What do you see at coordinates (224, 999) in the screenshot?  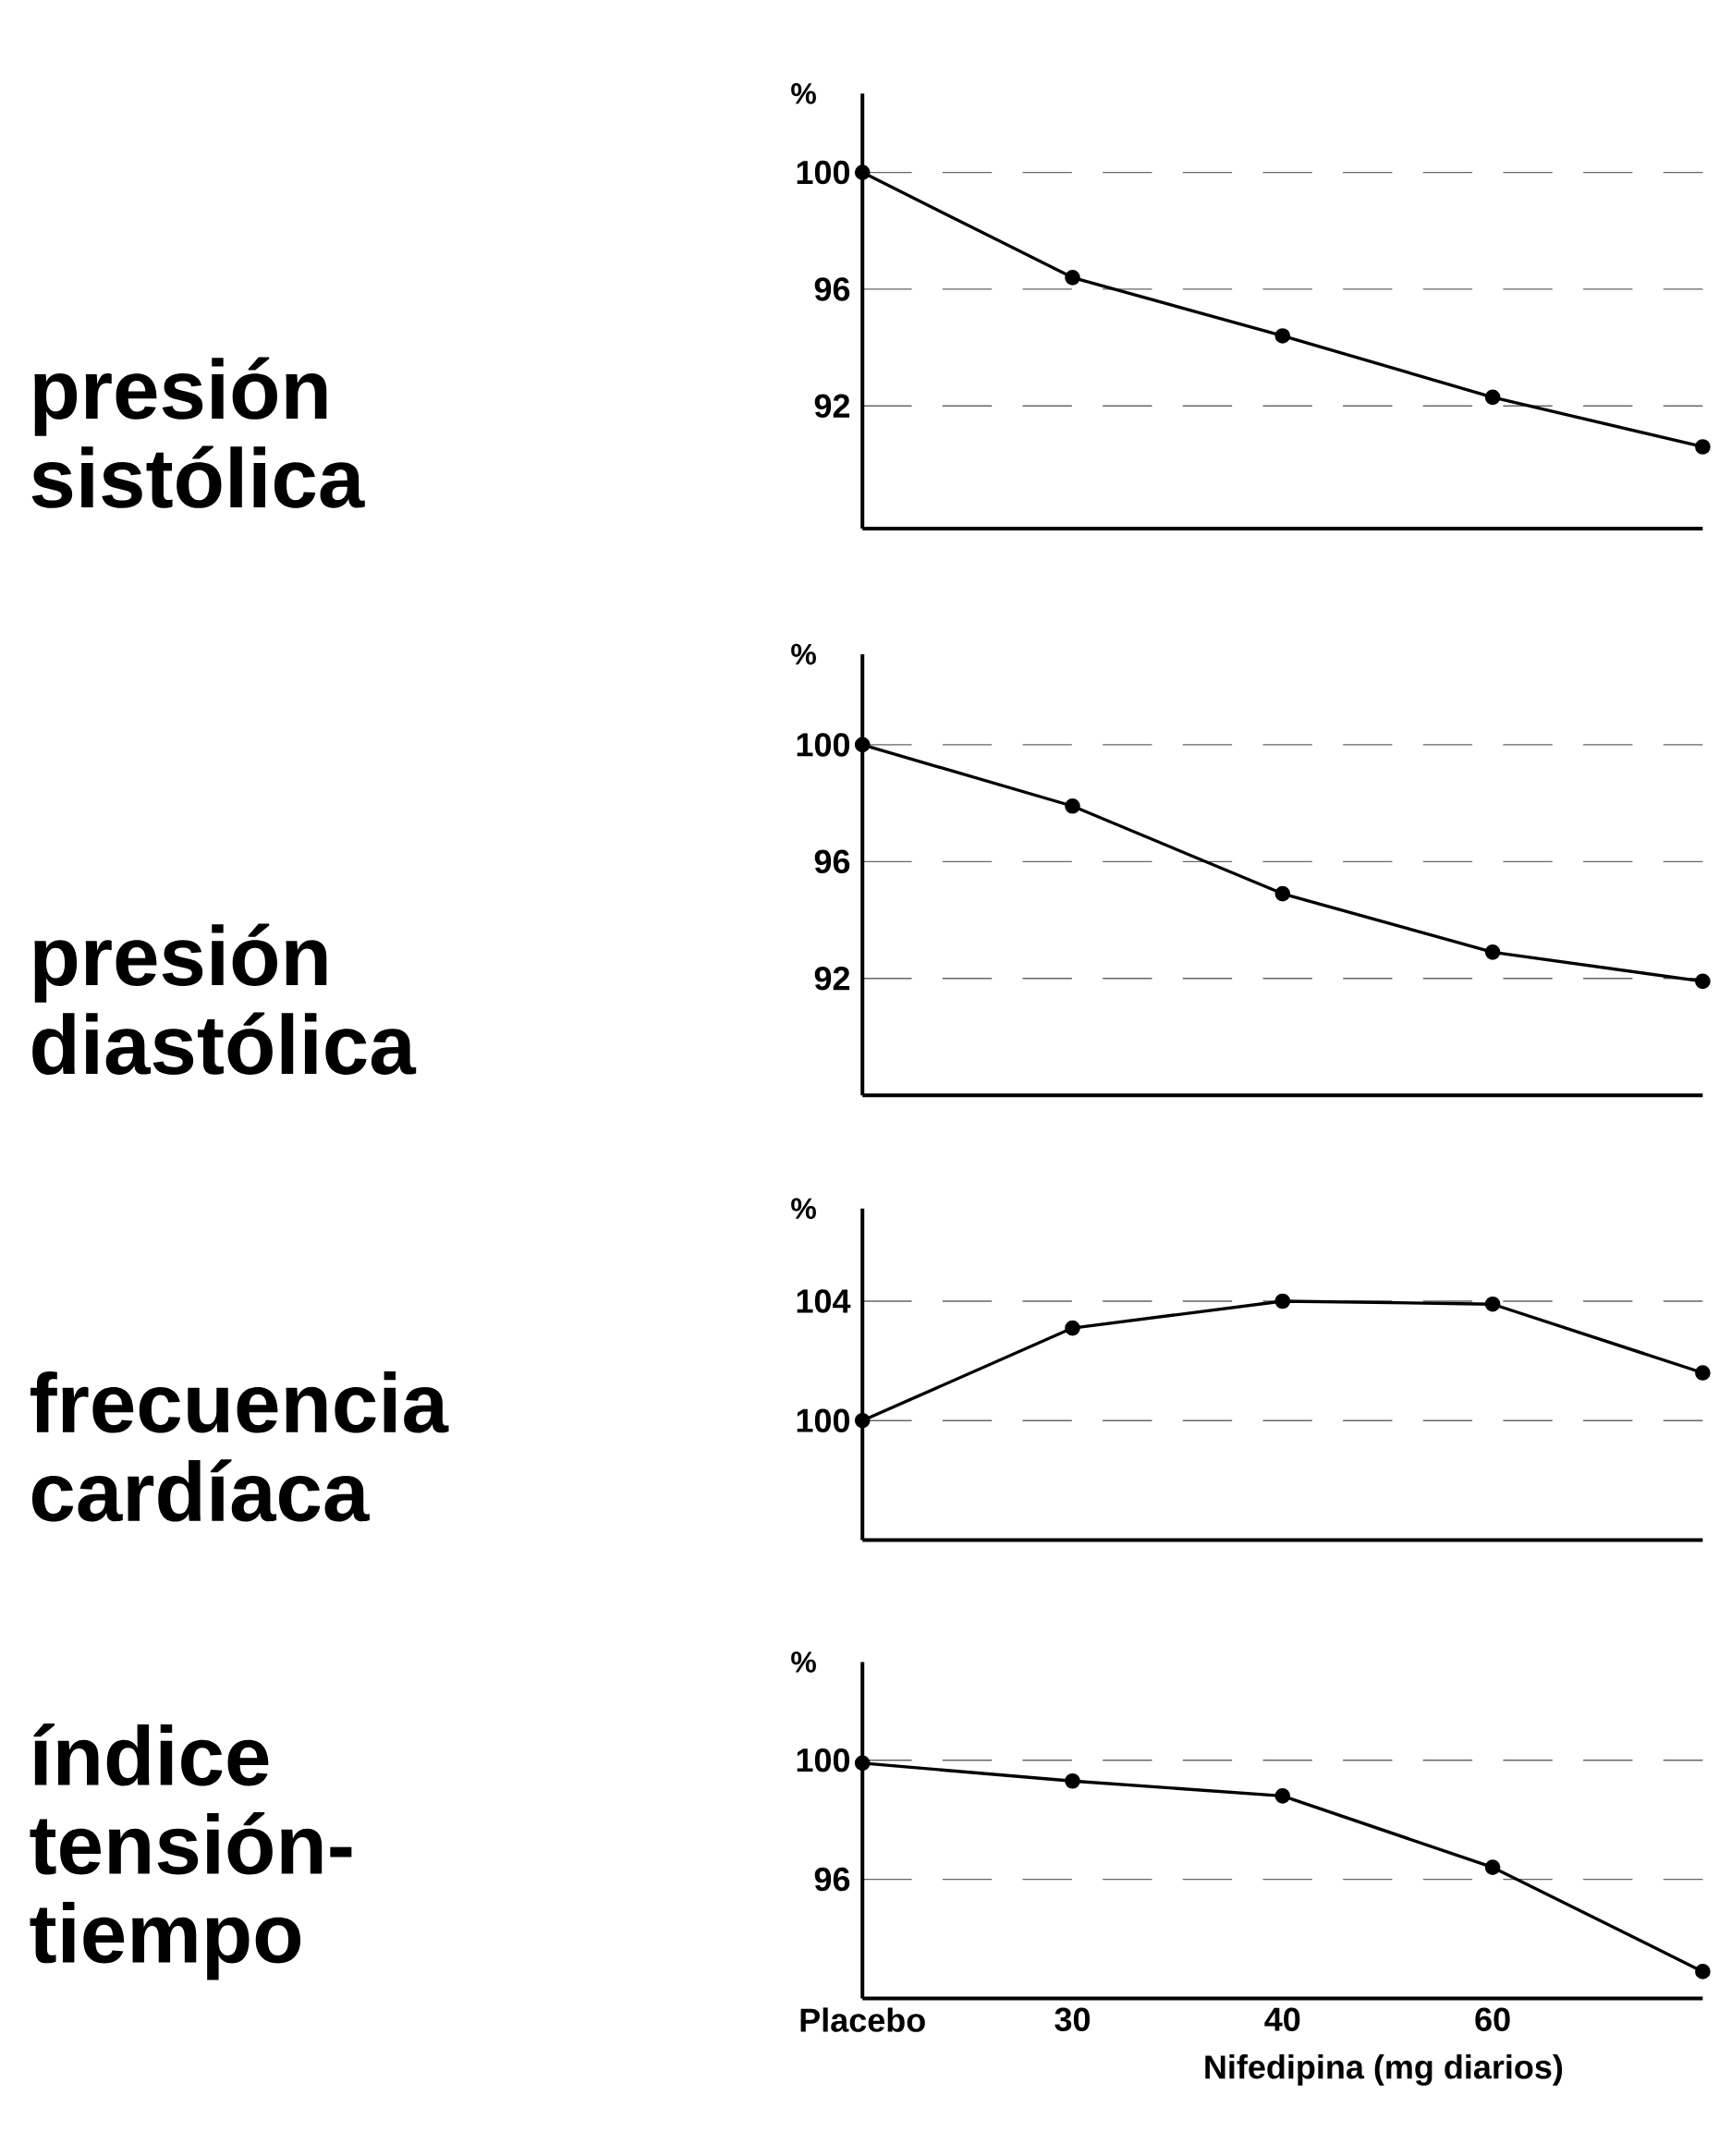 I see `text: presión diastólica` at bounding box center [224, 999].